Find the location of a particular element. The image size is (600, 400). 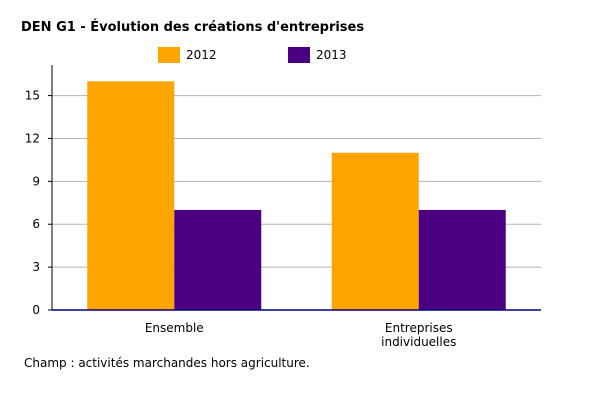

legend-swatch-2012 is located at coordinates (169, 55).